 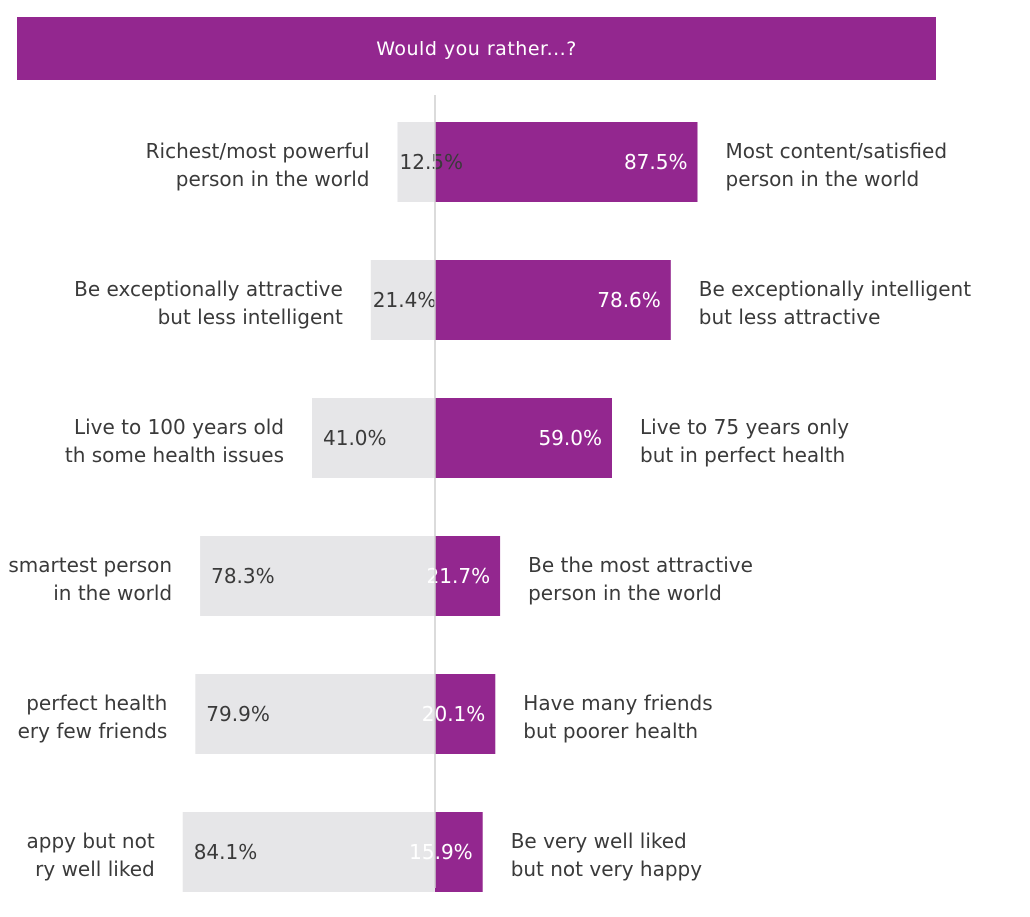 I want to click on category-label-left: in the world, so click(x=112, y=593).